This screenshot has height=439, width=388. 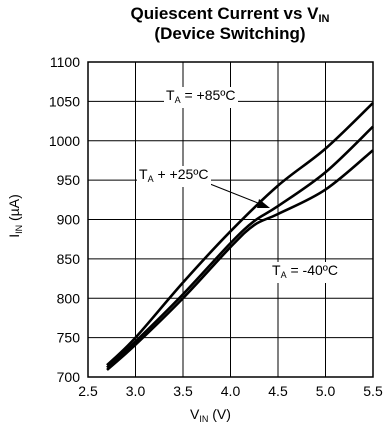 What do you see at coordinates (373, 391) in the screenshot?
I see `x-tick-label: 5.5` at bounding box center [373, 391].